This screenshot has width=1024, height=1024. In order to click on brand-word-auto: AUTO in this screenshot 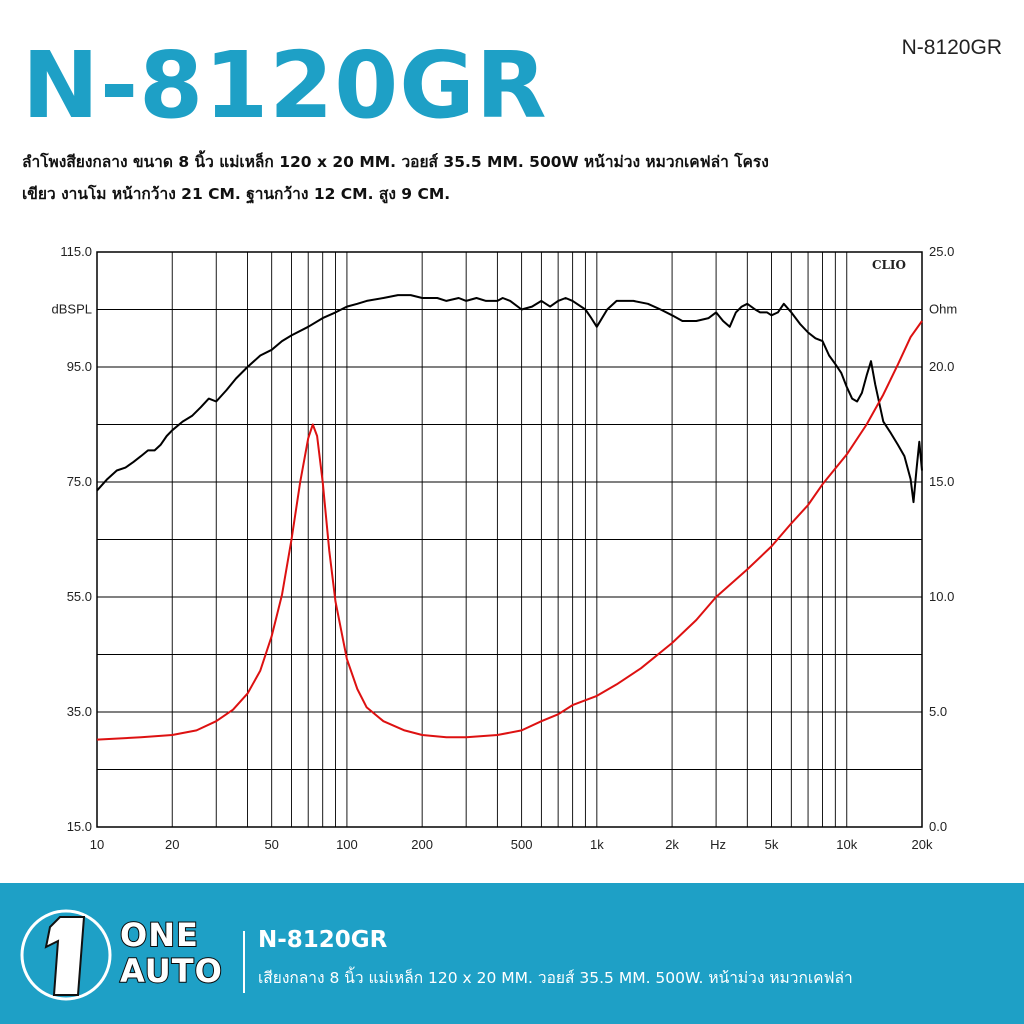, I will do `click(171, 971)`.